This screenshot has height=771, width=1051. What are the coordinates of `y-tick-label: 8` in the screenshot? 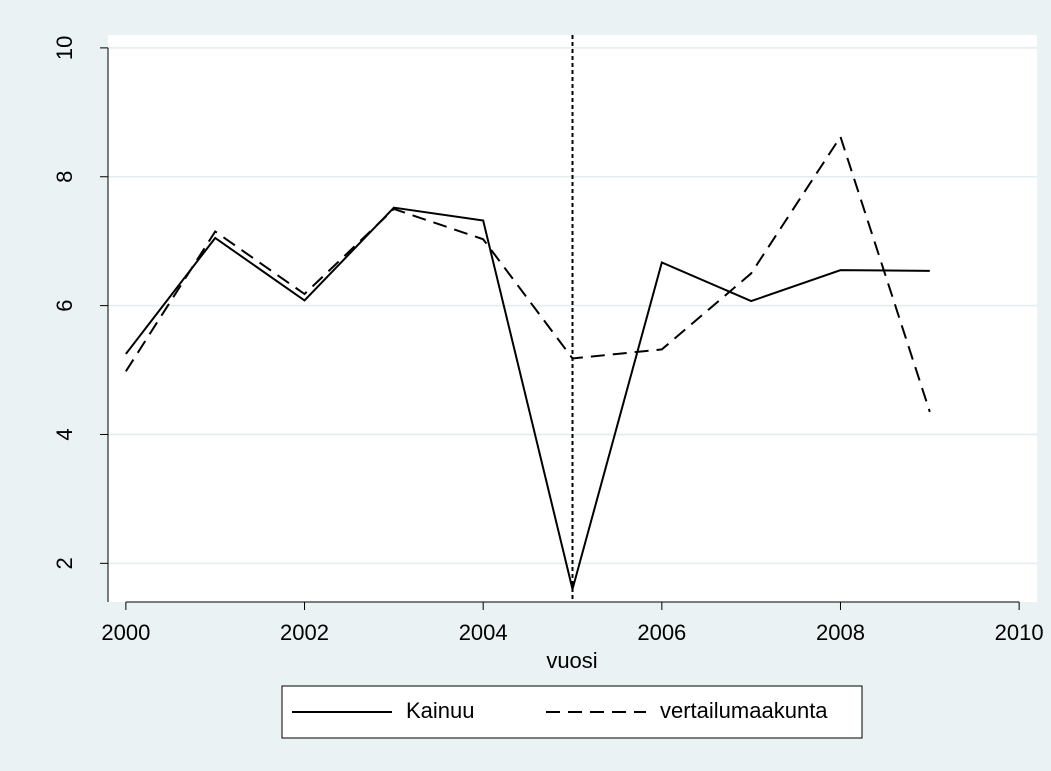 It's located at (64, 177).